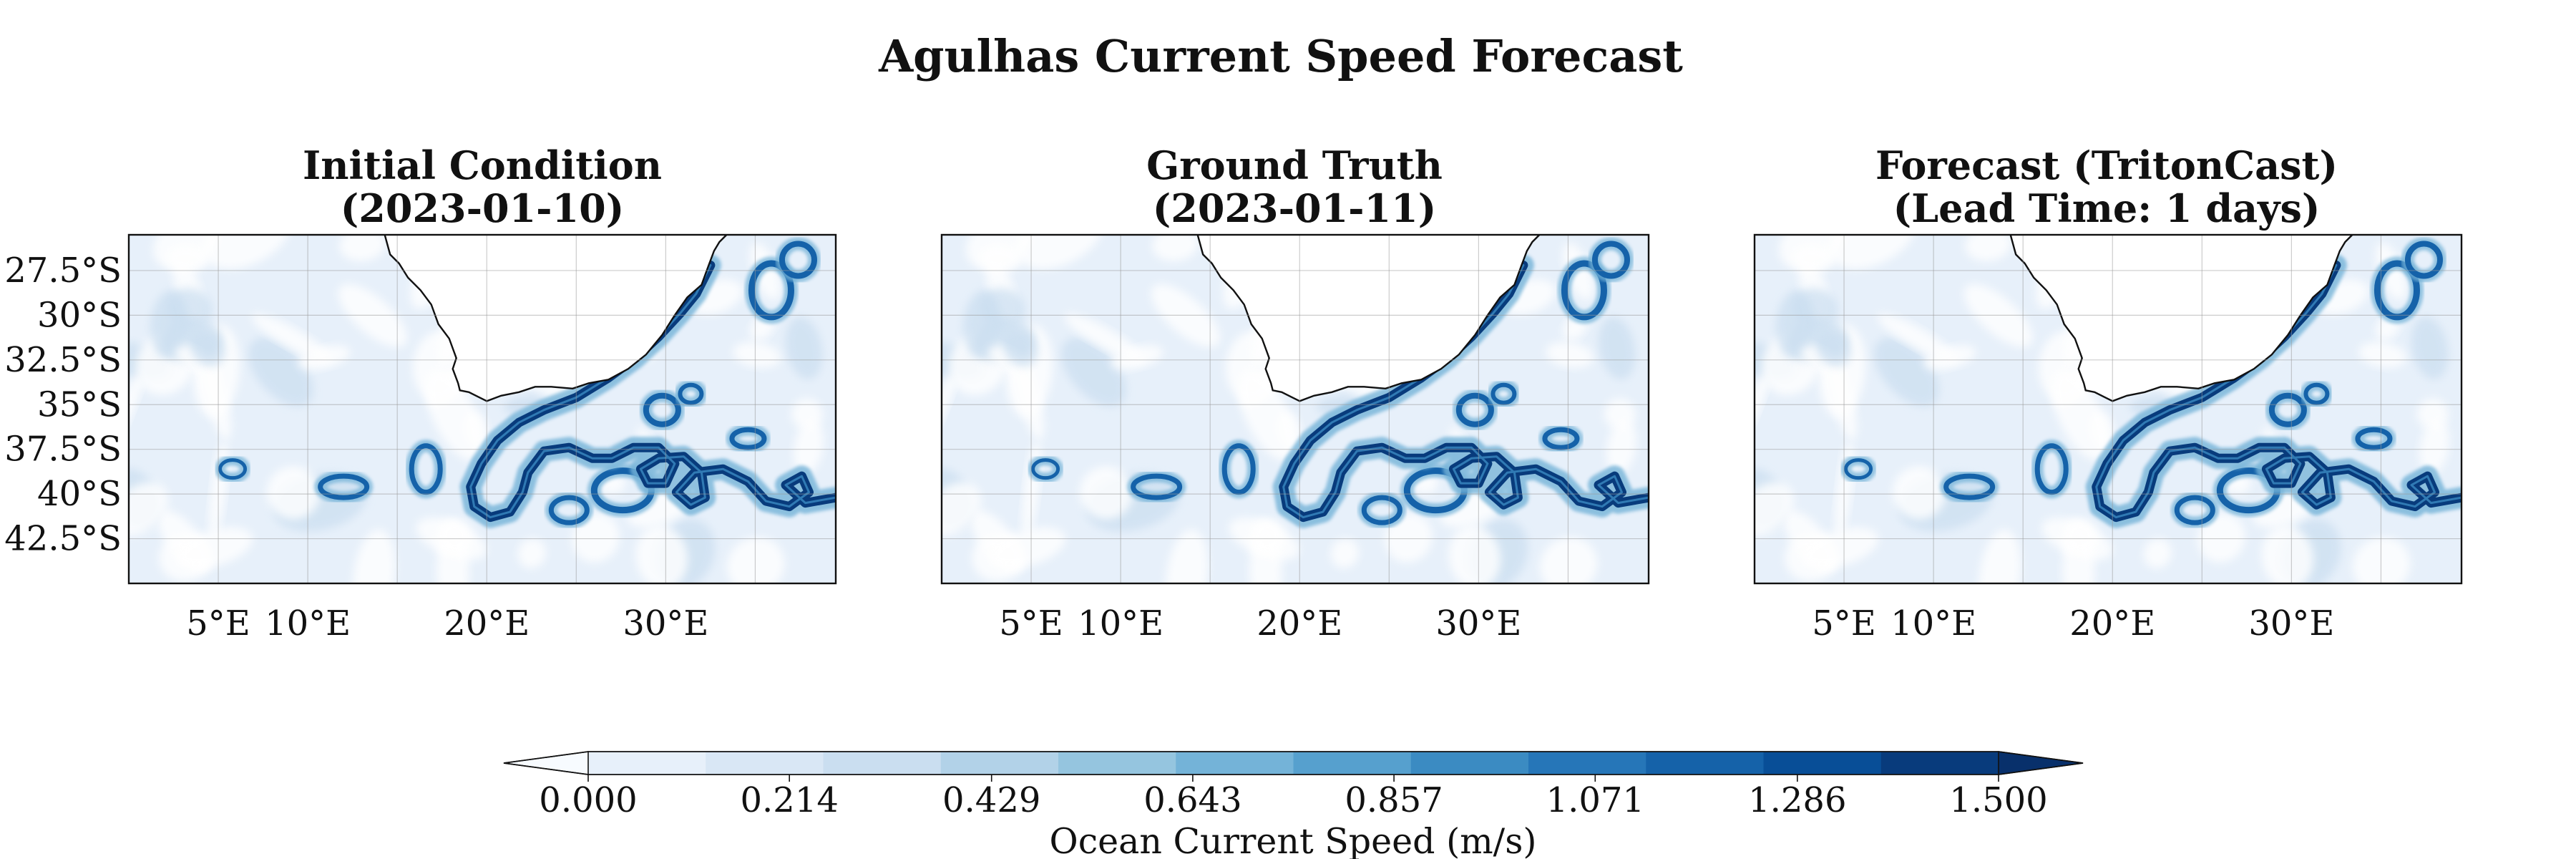  What do you see at coordinates (1280, 56) in the screenshot?
I see `figure-title: Agulhas Current Speed Forecast` at bounding box center [1280, 56].